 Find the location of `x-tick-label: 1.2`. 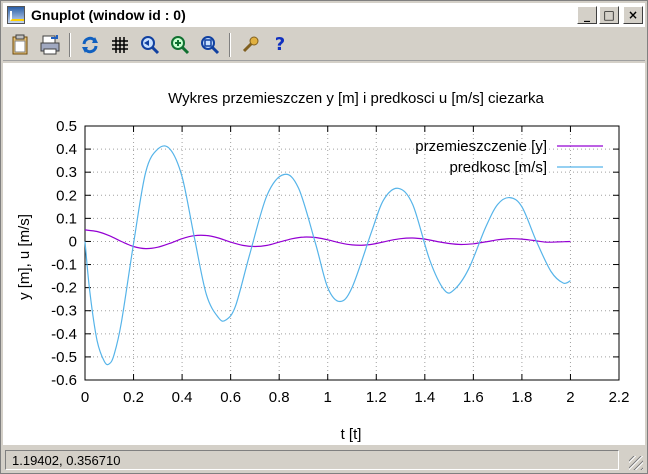

x-tick-label: 1.2 is located at coordinates (376, 397).